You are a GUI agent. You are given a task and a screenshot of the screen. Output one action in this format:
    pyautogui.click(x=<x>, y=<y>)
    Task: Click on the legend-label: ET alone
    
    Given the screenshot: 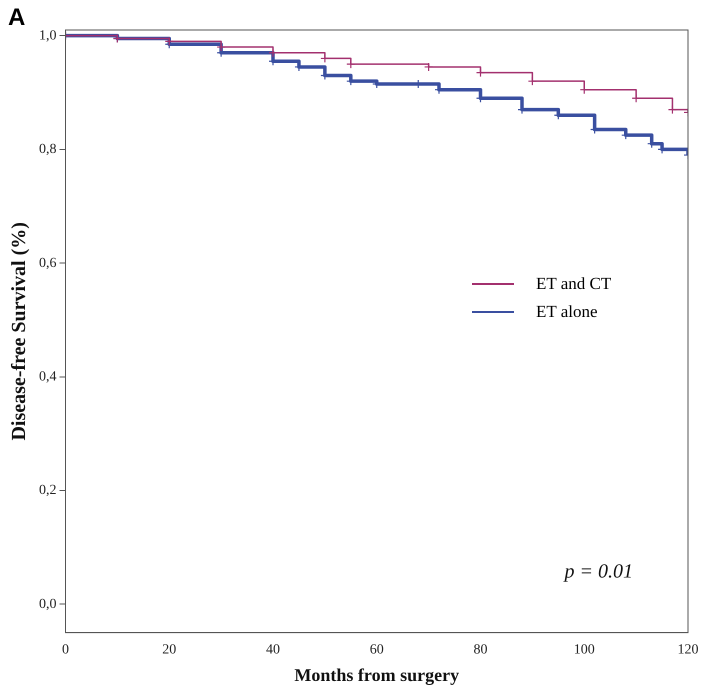 What is the action you would take?
    pyautogui.click(x=567, y=312)
    